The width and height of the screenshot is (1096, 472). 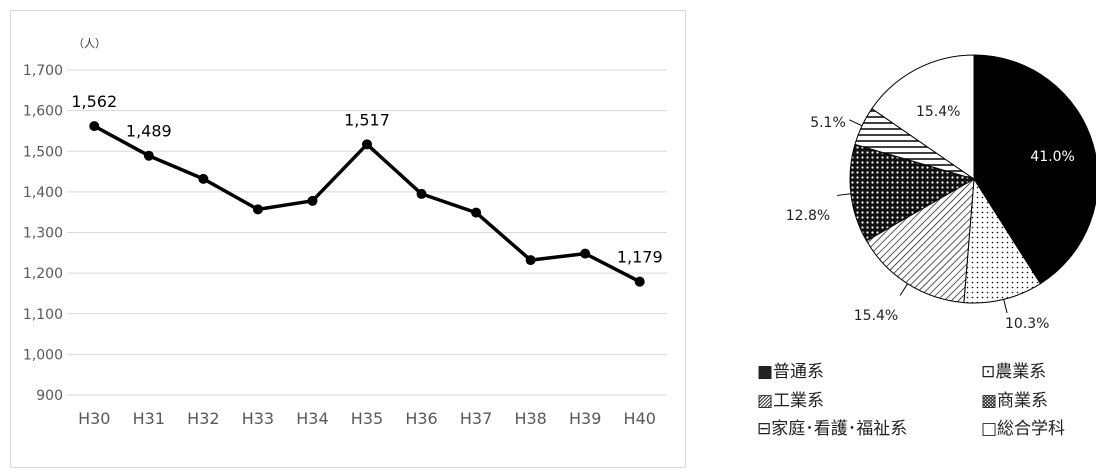 What do you see at coordinates (43, 193) in the screenshot?
I see `y-tick-label: 1,400` at bounding box center [43, 193].